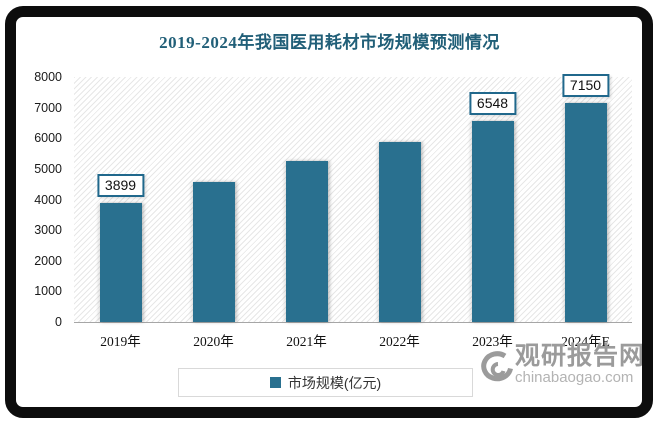 The width and height of the screenshot is (659, 424). I want to click on legend-label: 市场规模(亿元), so click(334, 382).